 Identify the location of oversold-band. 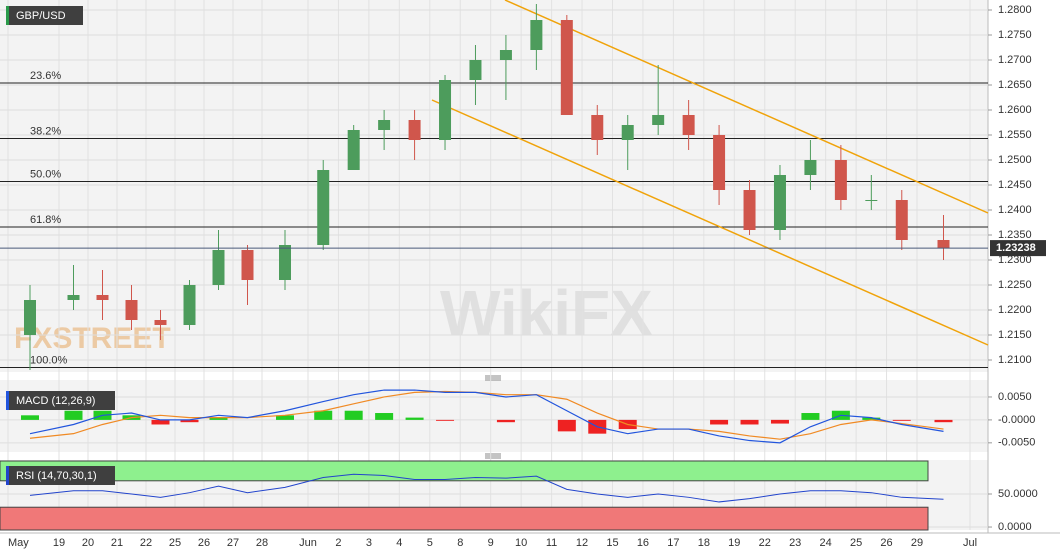
(464, 518).